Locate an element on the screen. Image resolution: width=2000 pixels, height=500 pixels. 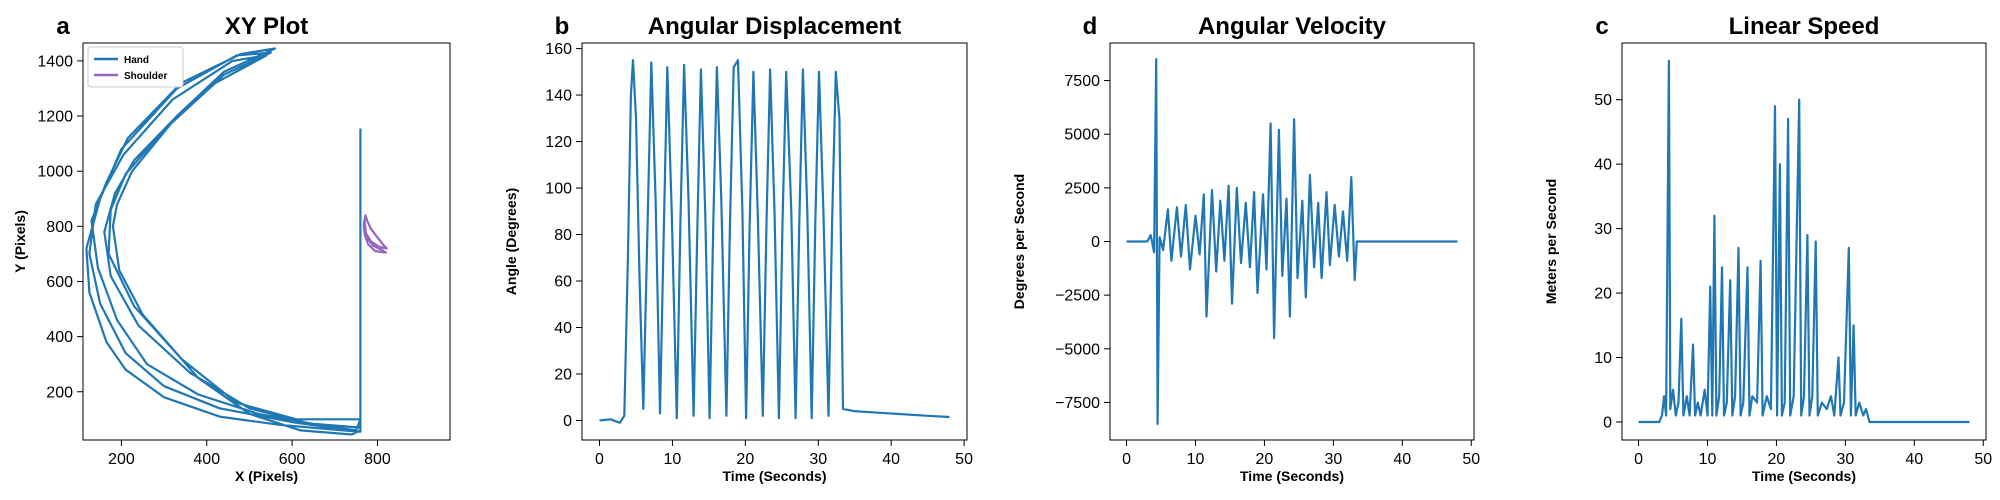
panel-letter: b is located at coordinates (562, 26).